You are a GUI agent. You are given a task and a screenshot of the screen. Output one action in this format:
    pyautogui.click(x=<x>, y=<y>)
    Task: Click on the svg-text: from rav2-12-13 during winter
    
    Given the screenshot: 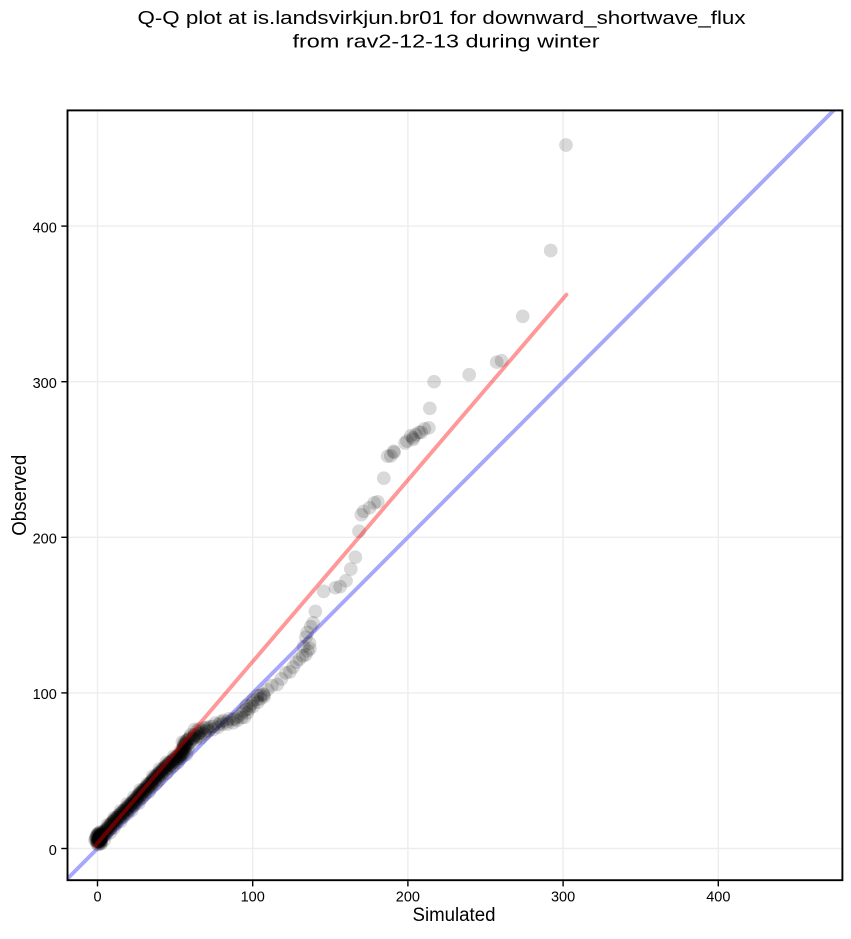 What is the action you would take?
    pyautogui.click(x=446, y=42)
    